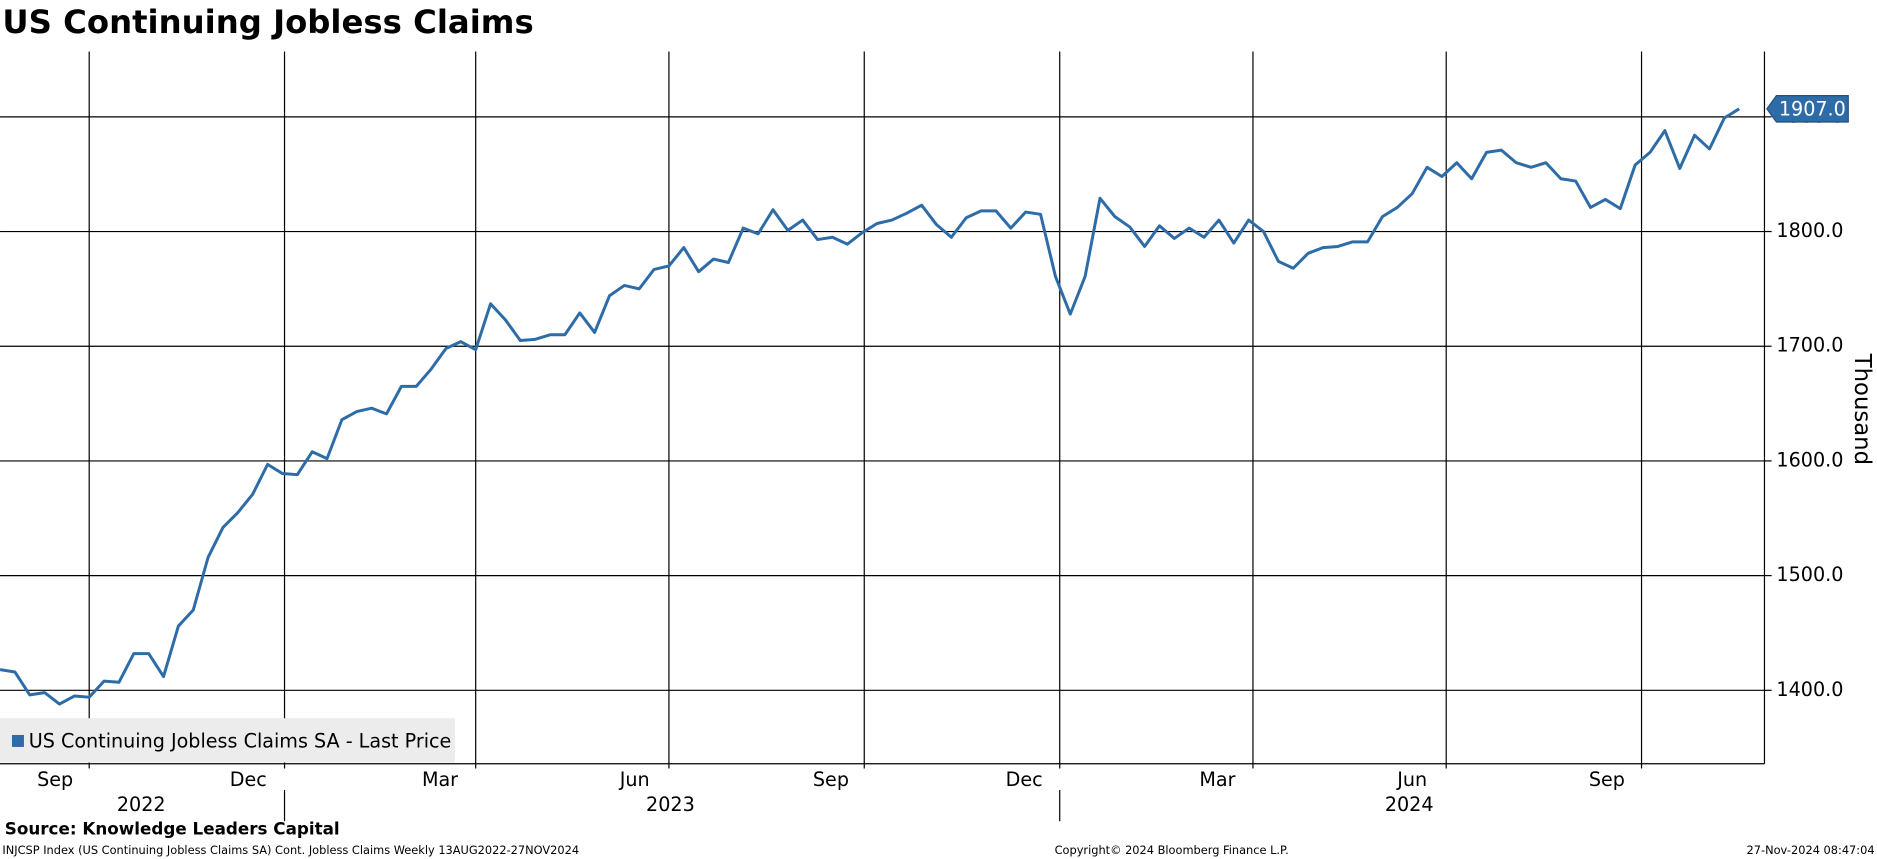  What do you see at coordinates (1809, 230) in the screenshot?
I see `y-tick-label: 1800.0` at bounding box center [1809, 230].